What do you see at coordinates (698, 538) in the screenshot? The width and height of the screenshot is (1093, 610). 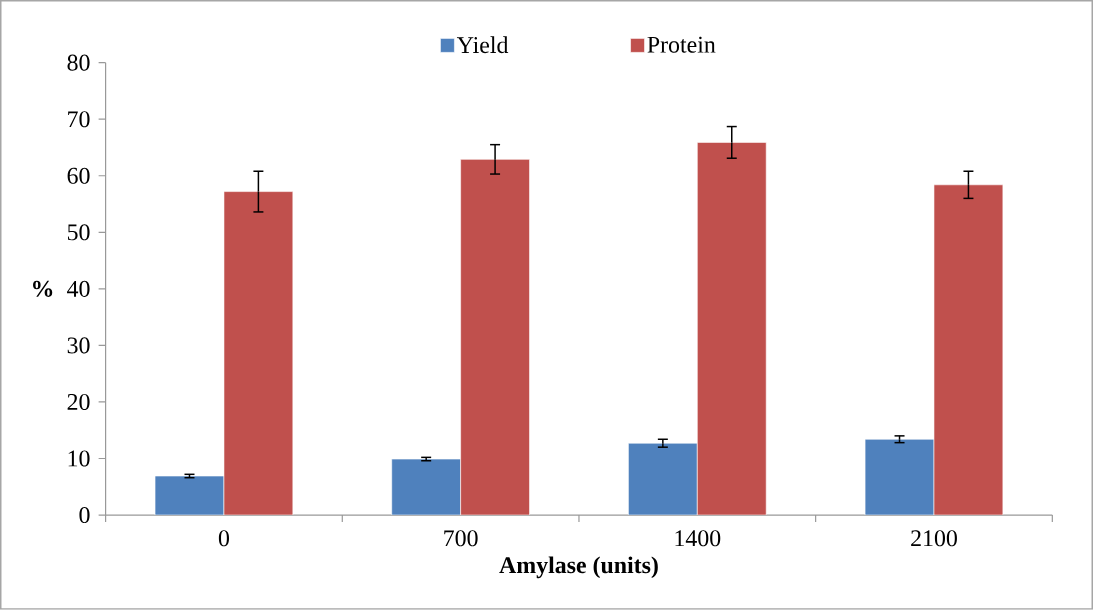 I see `x-tick-label: 1400` at bounding box center [698, 538].